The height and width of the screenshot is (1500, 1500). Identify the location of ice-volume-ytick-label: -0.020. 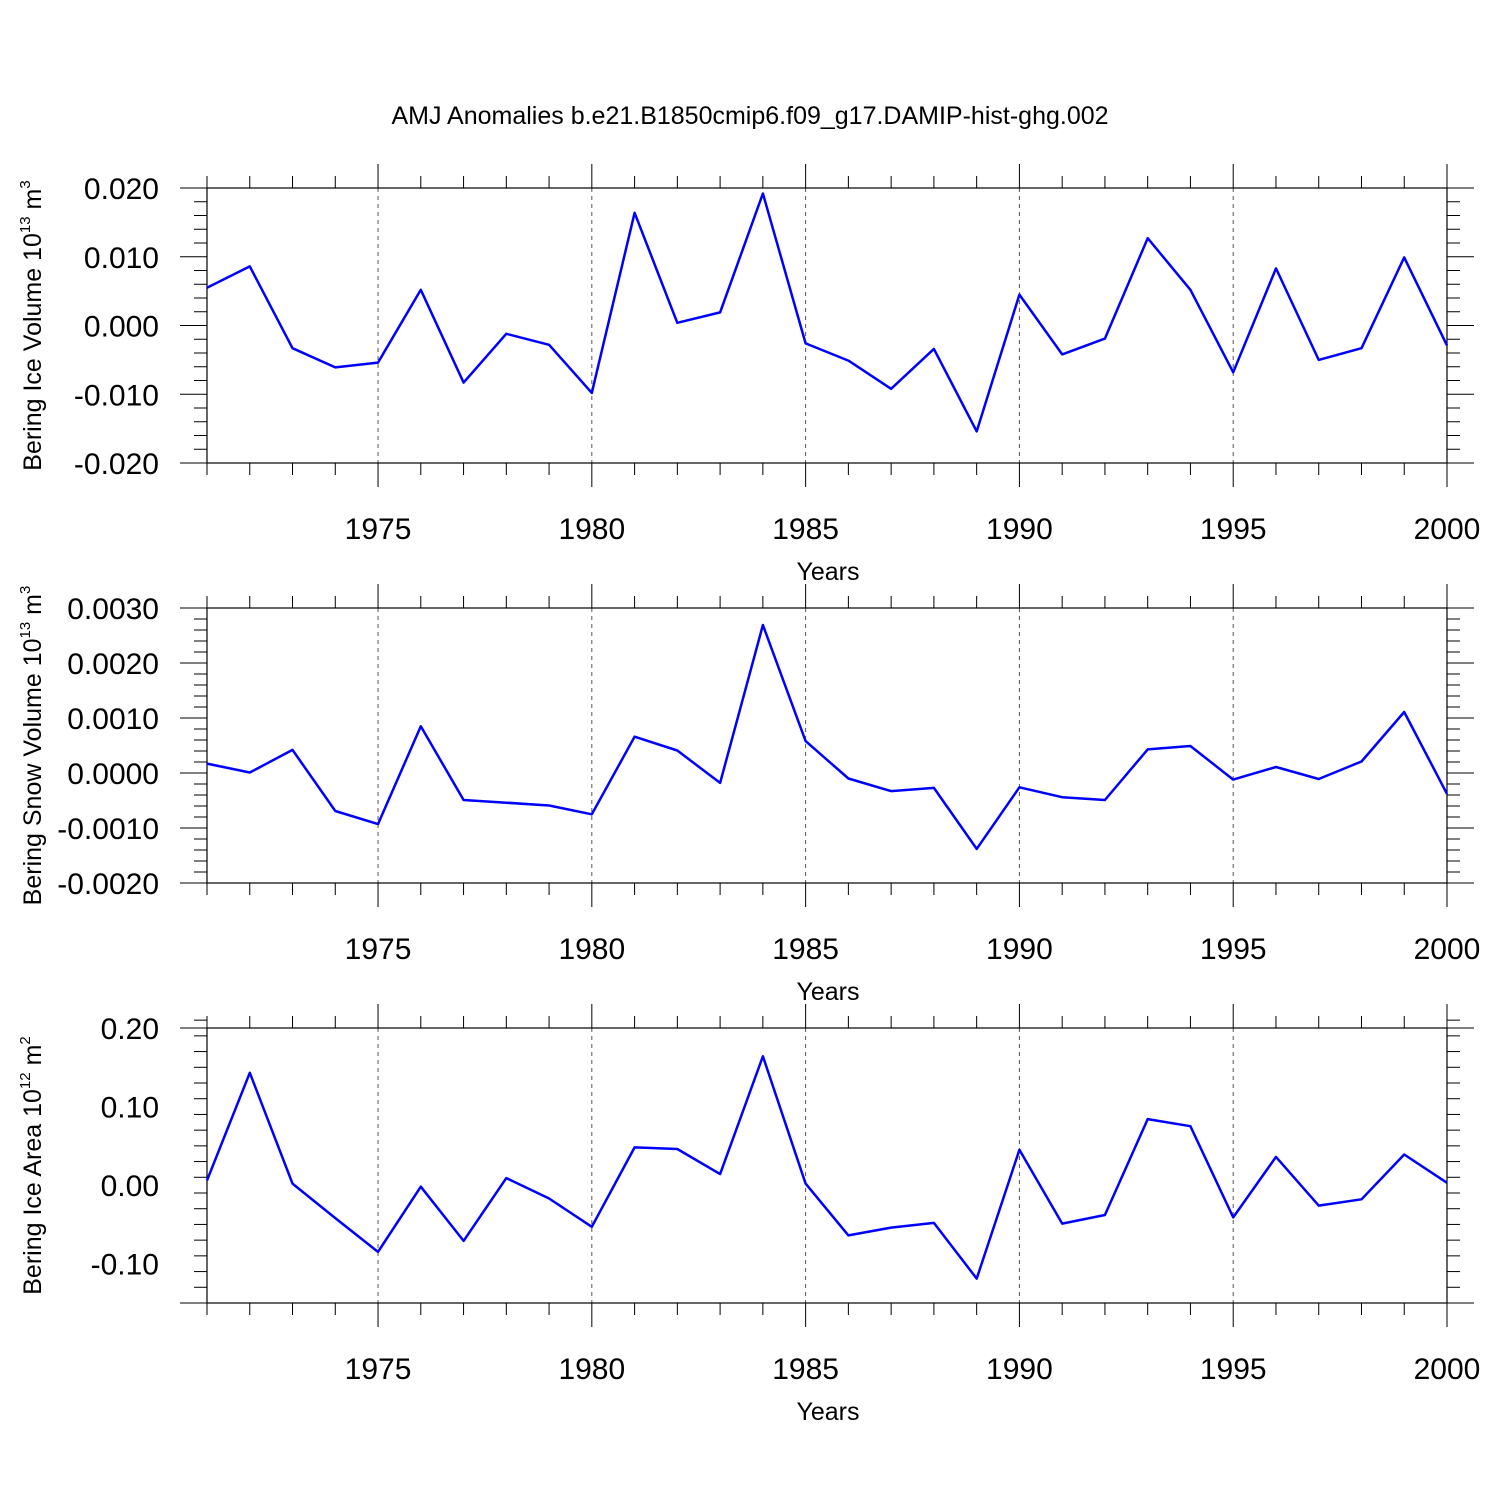
(116, 464).